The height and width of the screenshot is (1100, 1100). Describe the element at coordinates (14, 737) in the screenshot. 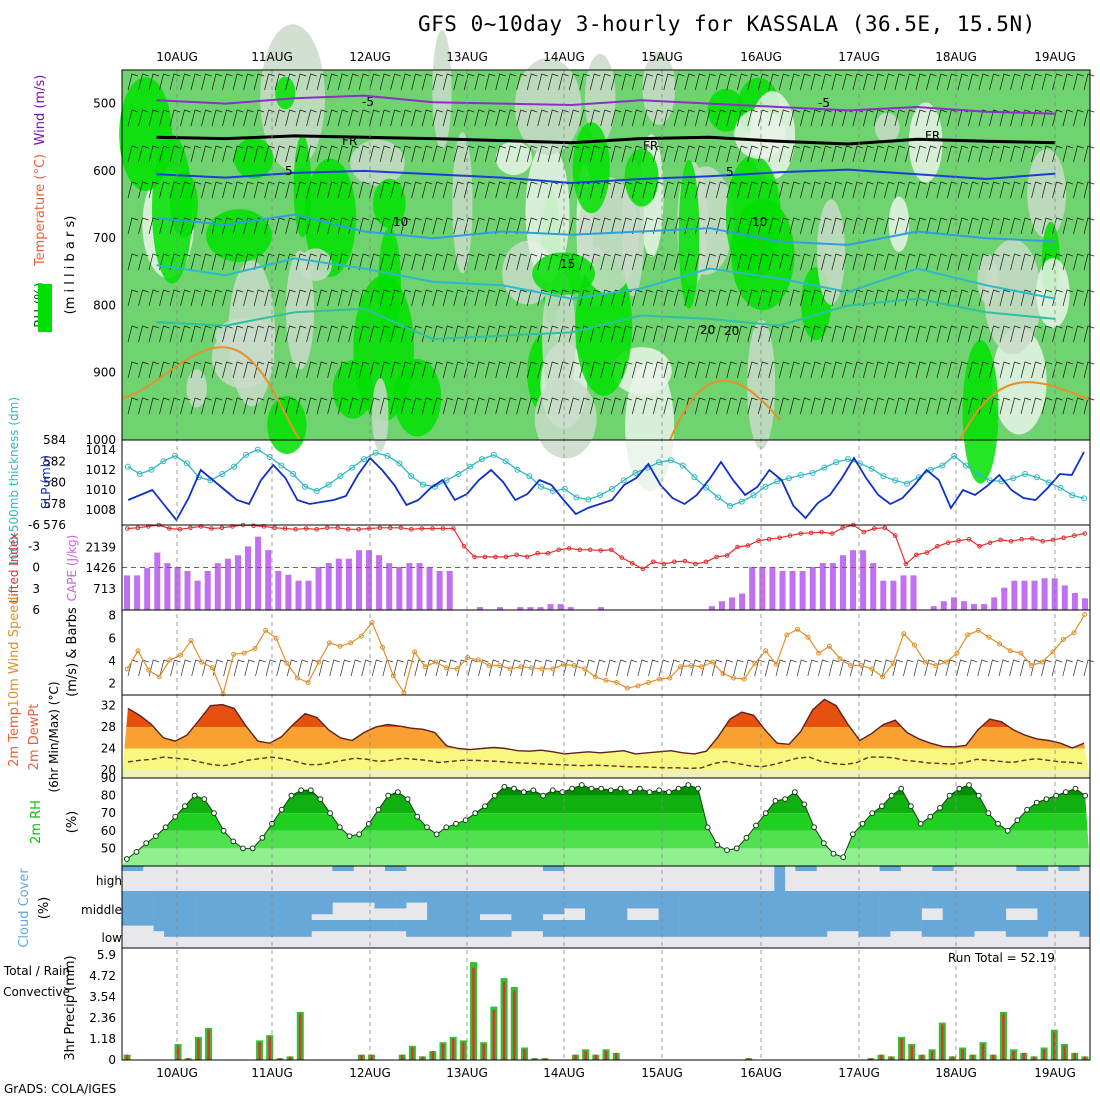

I see `ylabel-2m-temp: 2m Temp` at that location.